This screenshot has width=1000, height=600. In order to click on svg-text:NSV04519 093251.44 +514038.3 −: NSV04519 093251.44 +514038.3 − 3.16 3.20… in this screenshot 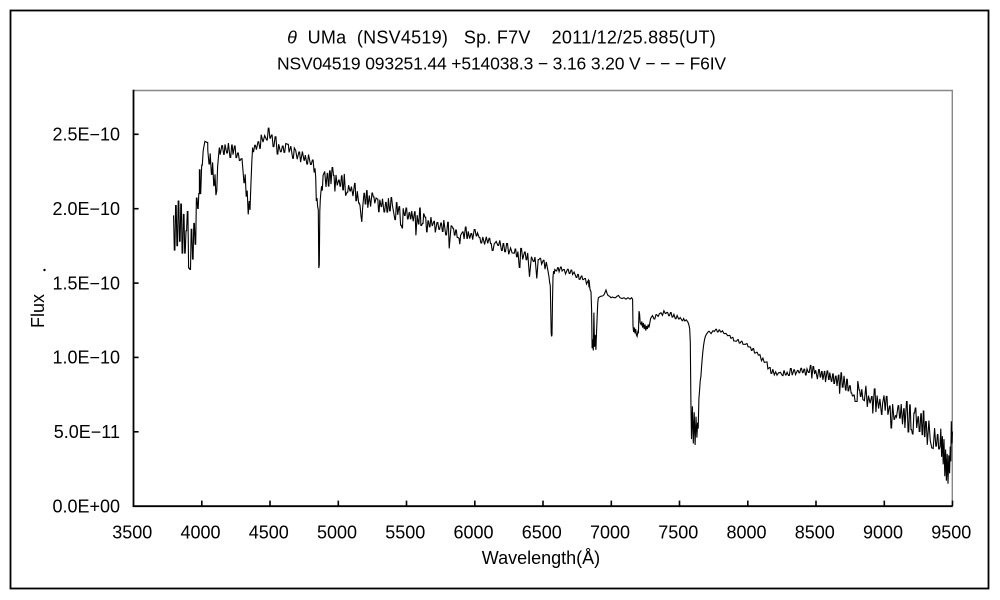, I will do `click(501, 64)`.